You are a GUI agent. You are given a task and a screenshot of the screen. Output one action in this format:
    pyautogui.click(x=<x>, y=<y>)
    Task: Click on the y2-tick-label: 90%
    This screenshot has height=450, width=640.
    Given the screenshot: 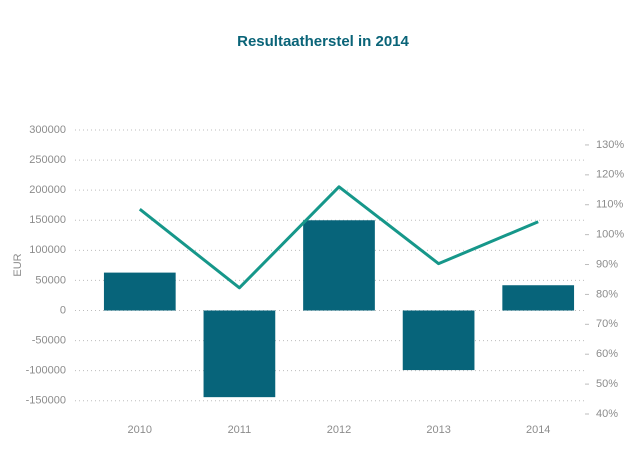 What is the action you would take?
    pyautogui.click(x=607, y=264)
    